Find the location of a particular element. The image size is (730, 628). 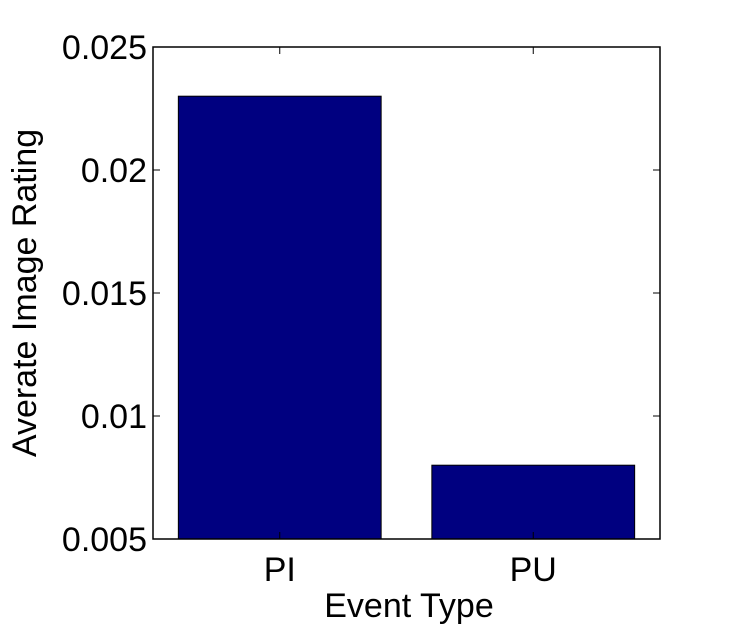

y-tick-label: 0.01 is located at coordinates (114, 417).